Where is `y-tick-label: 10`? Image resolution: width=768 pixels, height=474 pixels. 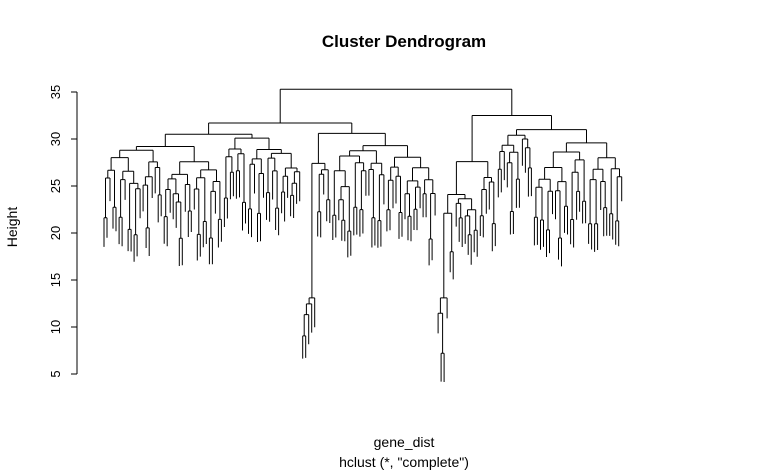
y-tick-label: 10 is located at coordinates (55, 327).